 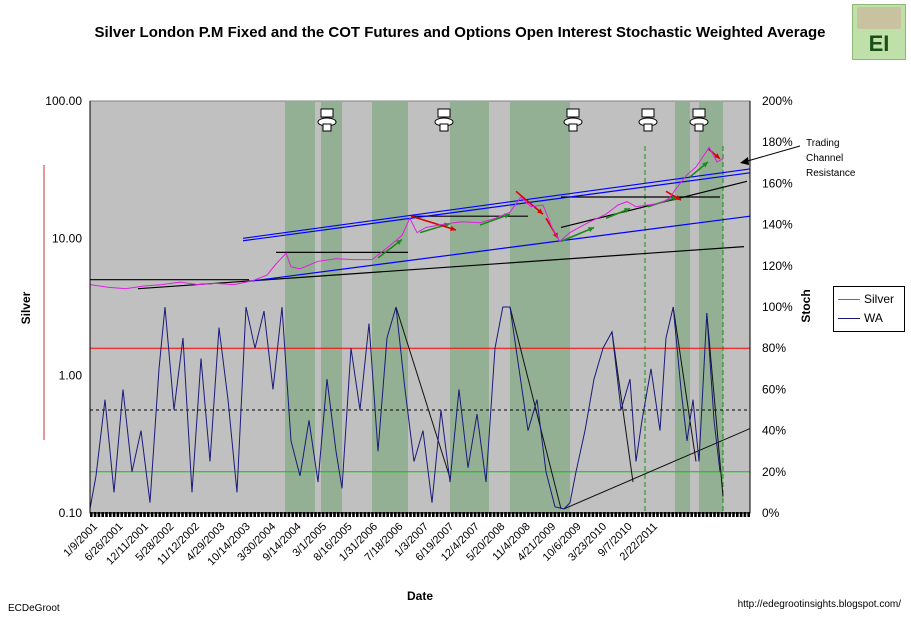 What do you see at coordinates (777, 101) in the screenshot?
I see `y-right-tick-label: 200%` at bounding box center [777, 101].